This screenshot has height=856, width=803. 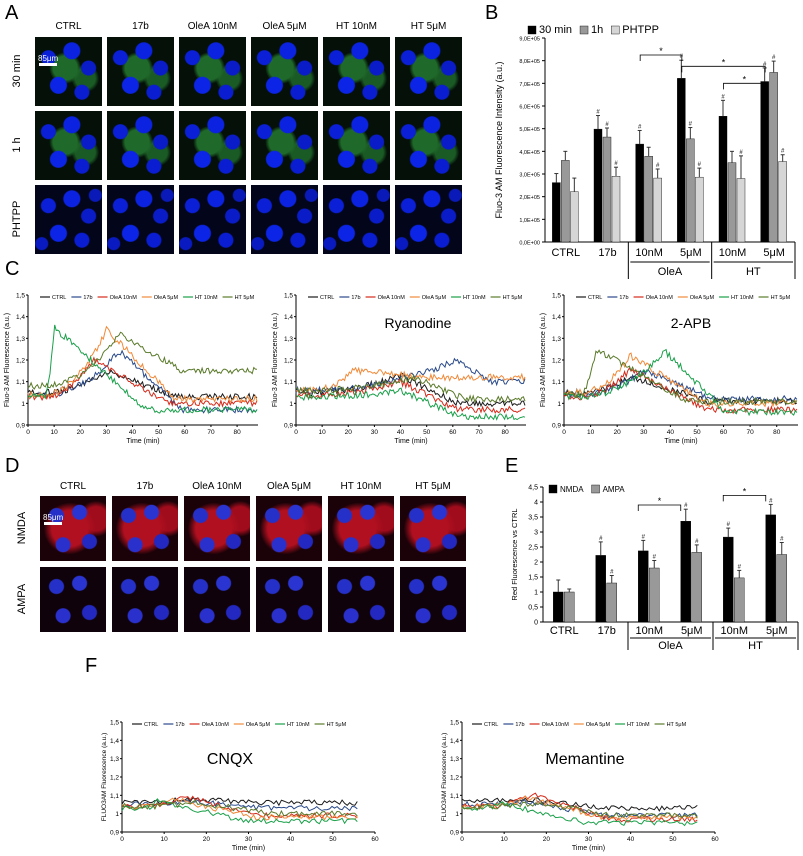 I want to click on panel-label-e: E, so click(x=512, y=466).